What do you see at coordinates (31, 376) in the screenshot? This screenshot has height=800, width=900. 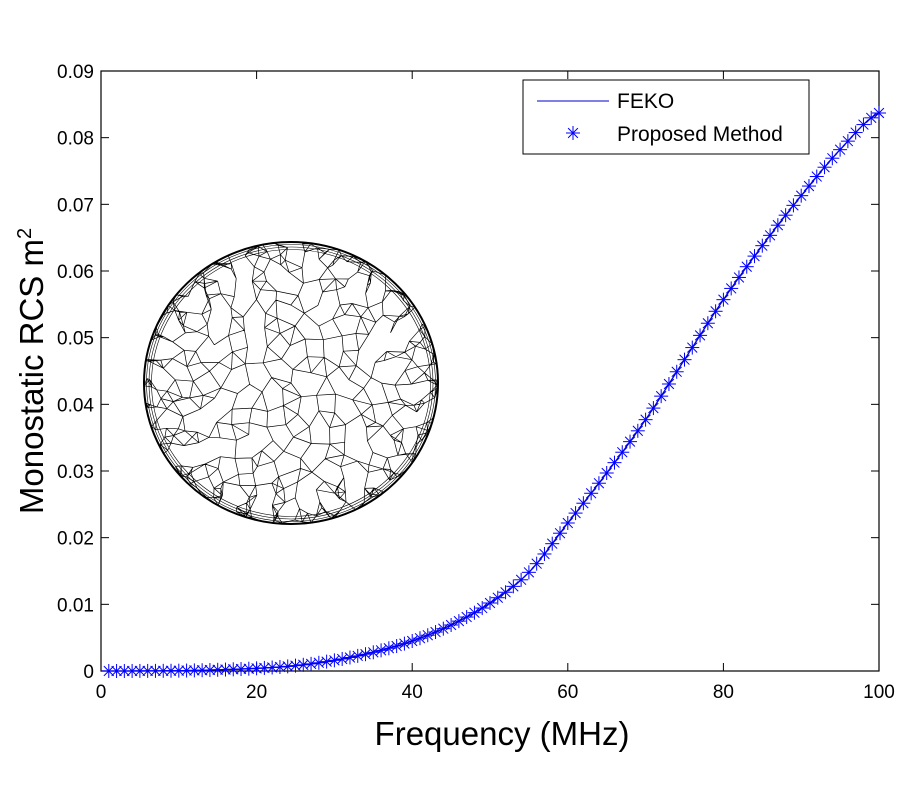 I see `y-axis-title-text: Monostatic RCS m` at bounding box center [31, 376].